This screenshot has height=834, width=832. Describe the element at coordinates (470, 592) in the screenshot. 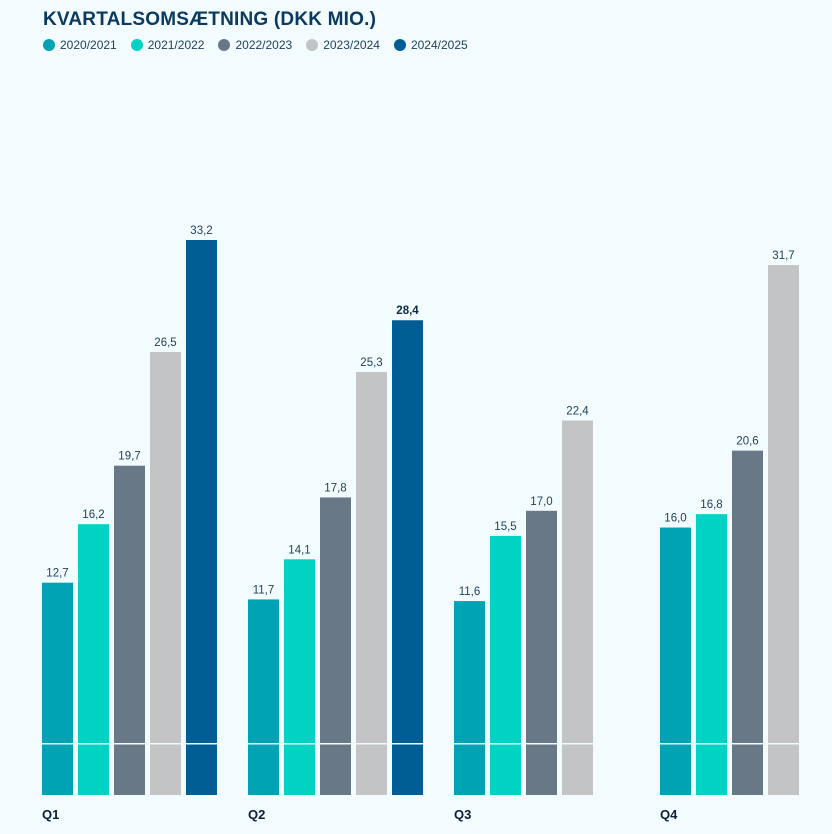

I see `data-label: 11,6` at that location.